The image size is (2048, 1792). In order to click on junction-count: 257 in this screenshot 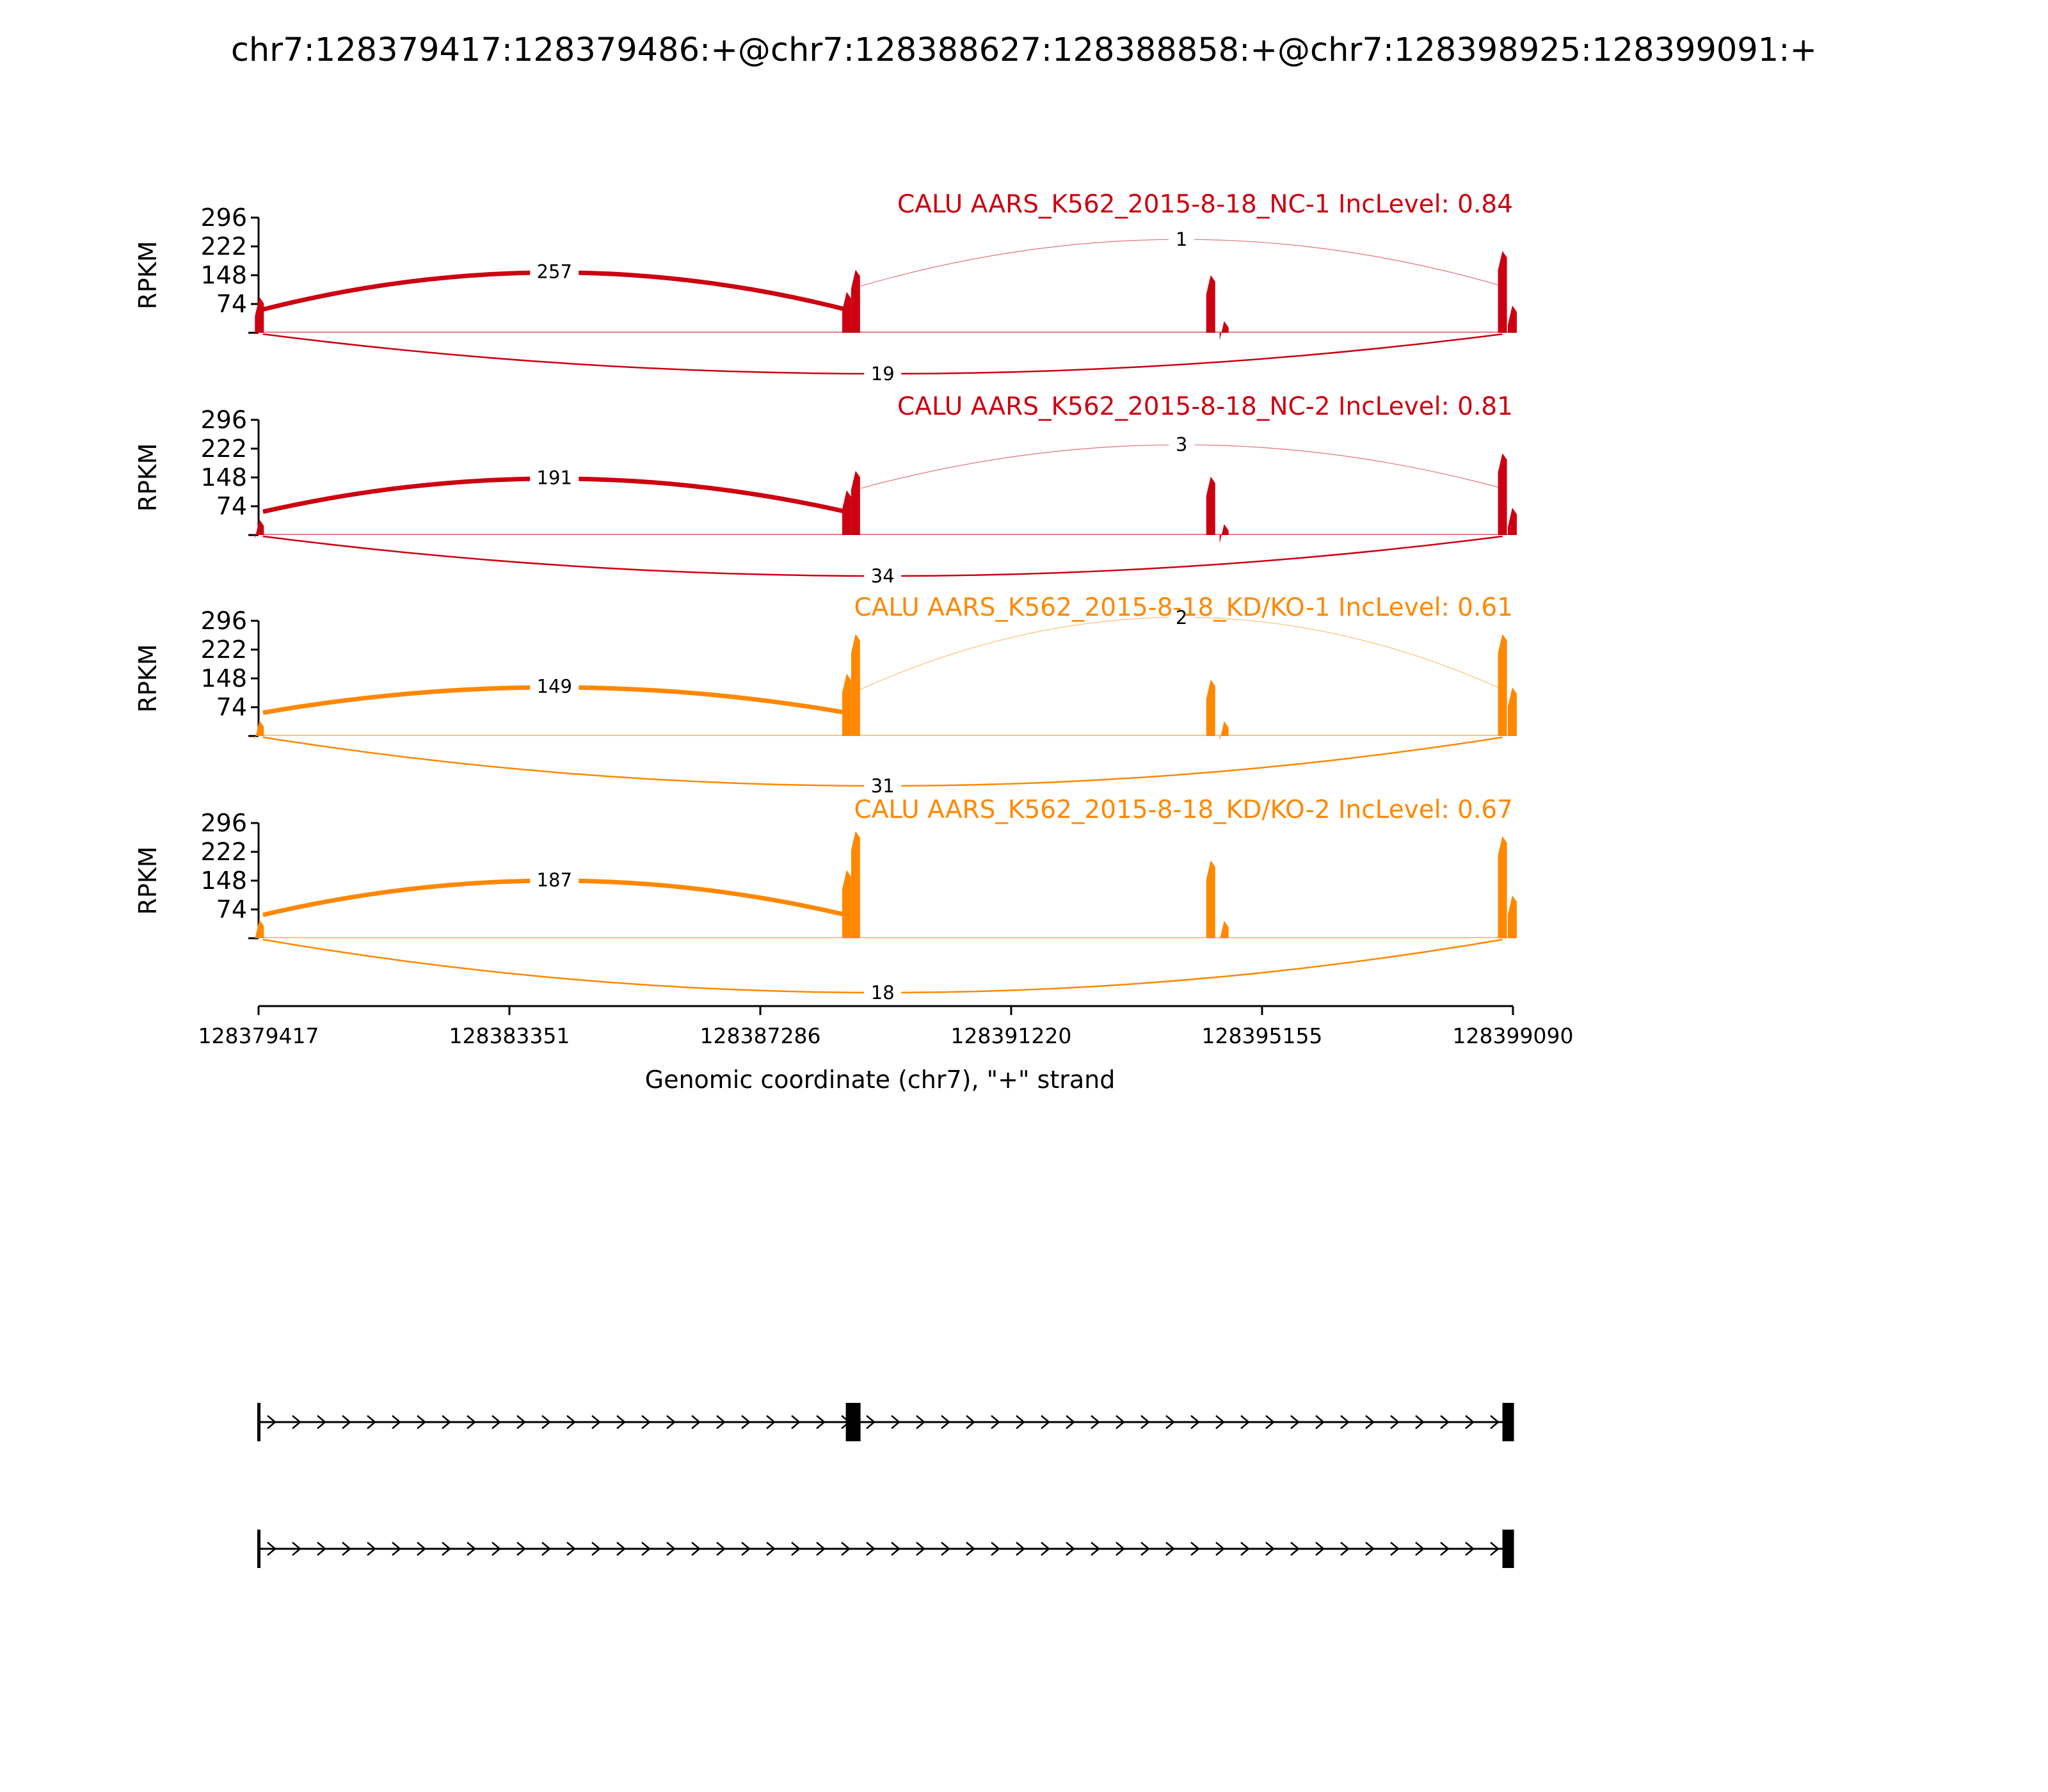, I will do `click(554, 272)`.